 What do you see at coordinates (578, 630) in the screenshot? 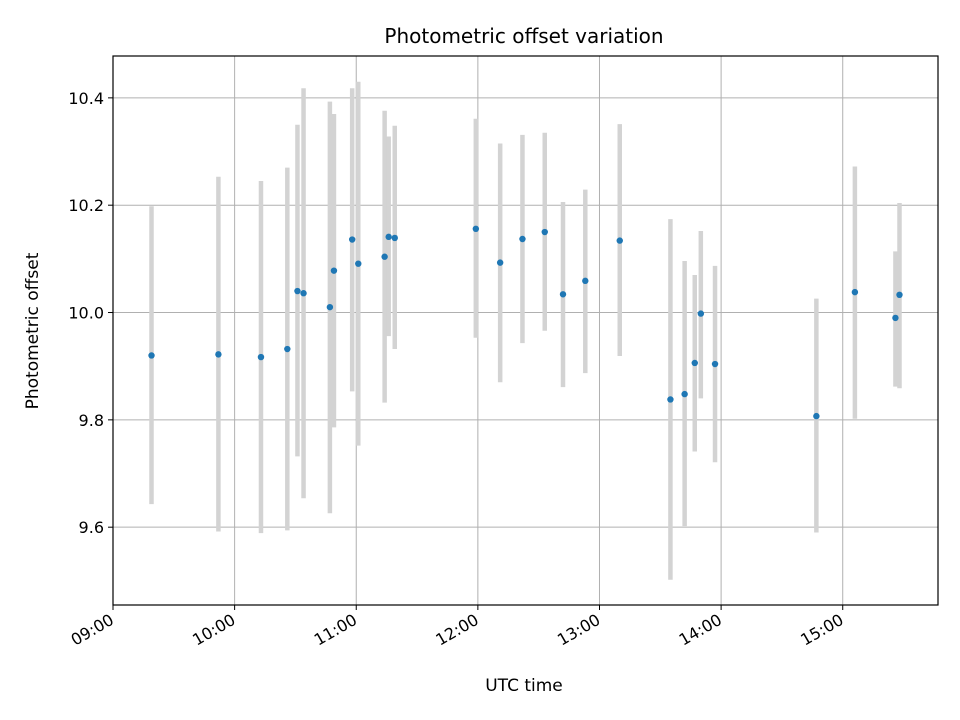
I see `x-tick-label: 13:00` at bounding box center [578, 630].